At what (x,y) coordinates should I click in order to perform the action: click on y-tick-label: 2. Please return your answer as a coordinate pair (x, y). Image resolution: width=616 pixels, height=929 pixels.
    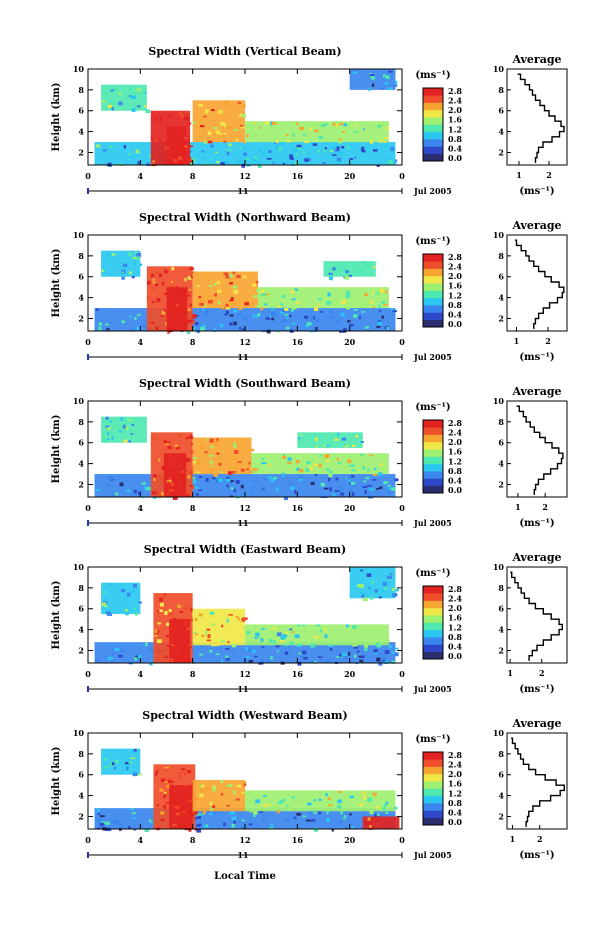
    Looking at the image, I should click on (81, 650).